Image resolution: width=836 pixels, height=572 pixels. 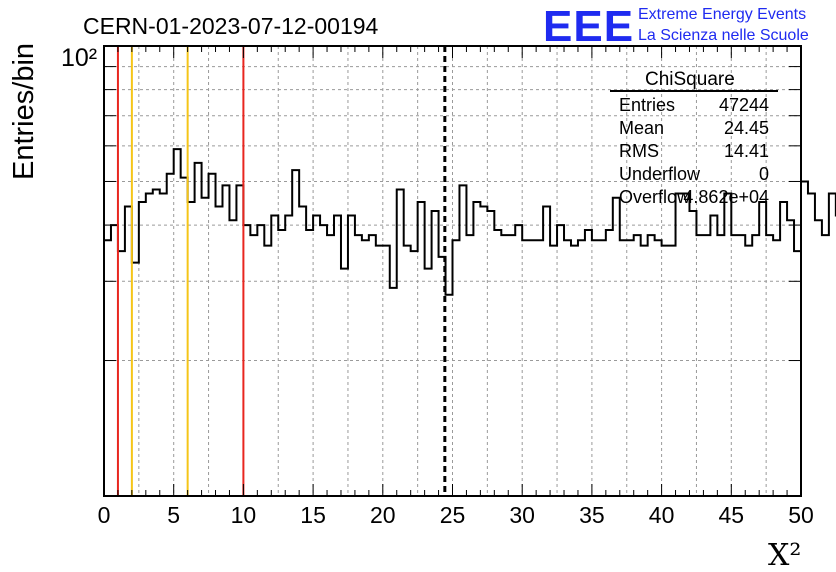 What do you see at coordinates (723, 35) in the screenshot?
I see `logo-line-2: La Scienza nelle Scuole` at bounding box center [723, 35].